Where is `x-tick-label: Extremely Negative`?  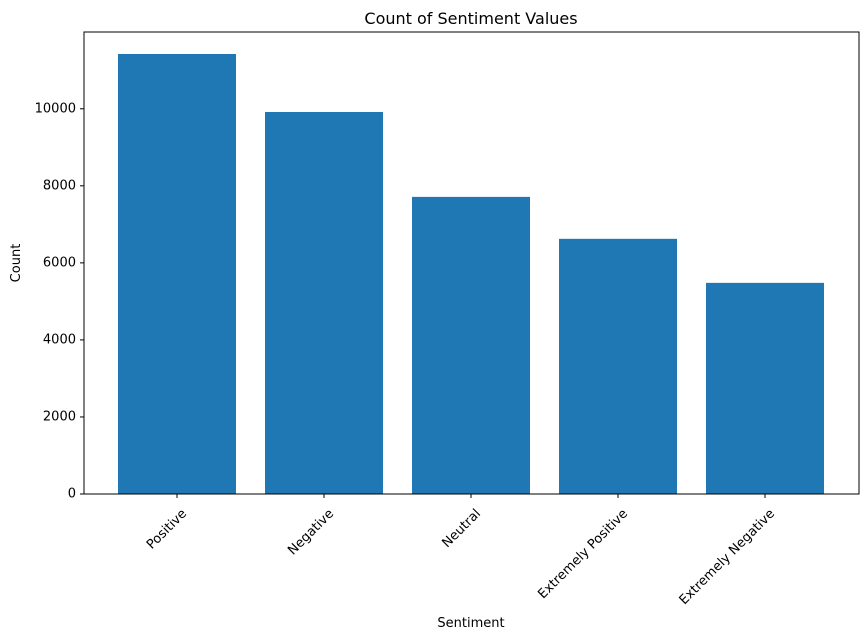 x-tick-label: Extremely Negative is located at coordinates (727, 556).